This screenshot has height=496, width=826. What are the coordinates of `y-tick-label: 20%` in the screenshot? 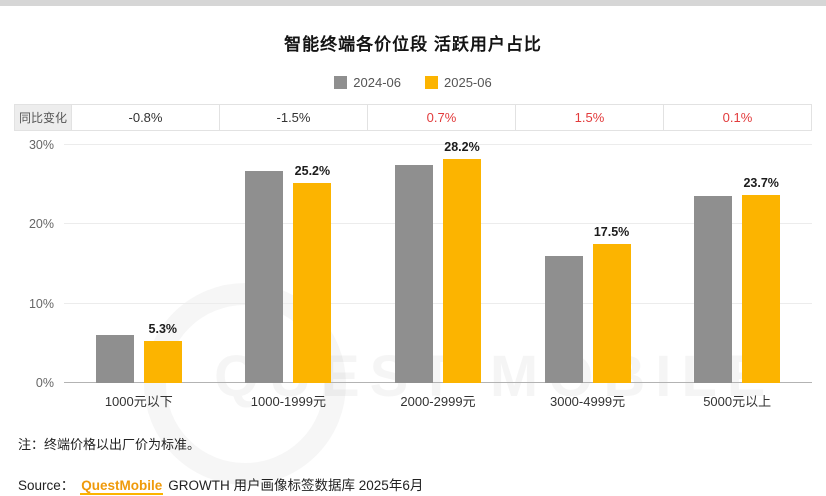 It's located at (41, 224).